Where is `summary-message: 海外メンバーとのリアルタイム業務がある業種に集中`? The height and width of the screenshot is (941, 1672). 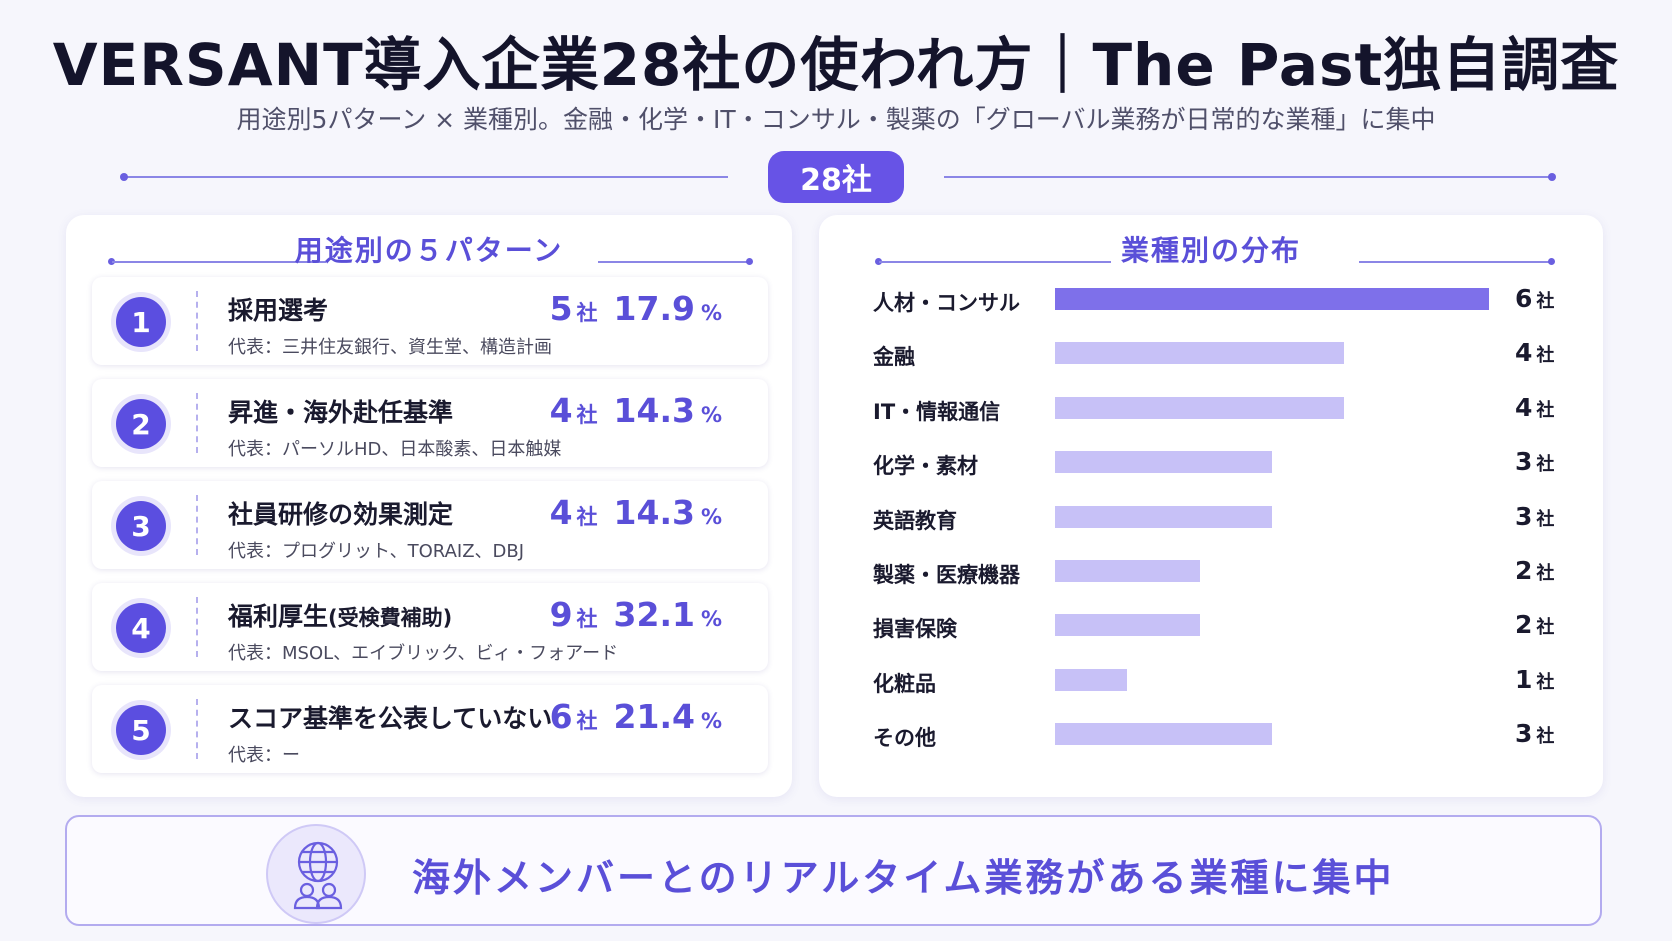 summary-message: 海外メンバーとのリアルタイム業務がある業種に集中 is located at coordinates (903, 878).